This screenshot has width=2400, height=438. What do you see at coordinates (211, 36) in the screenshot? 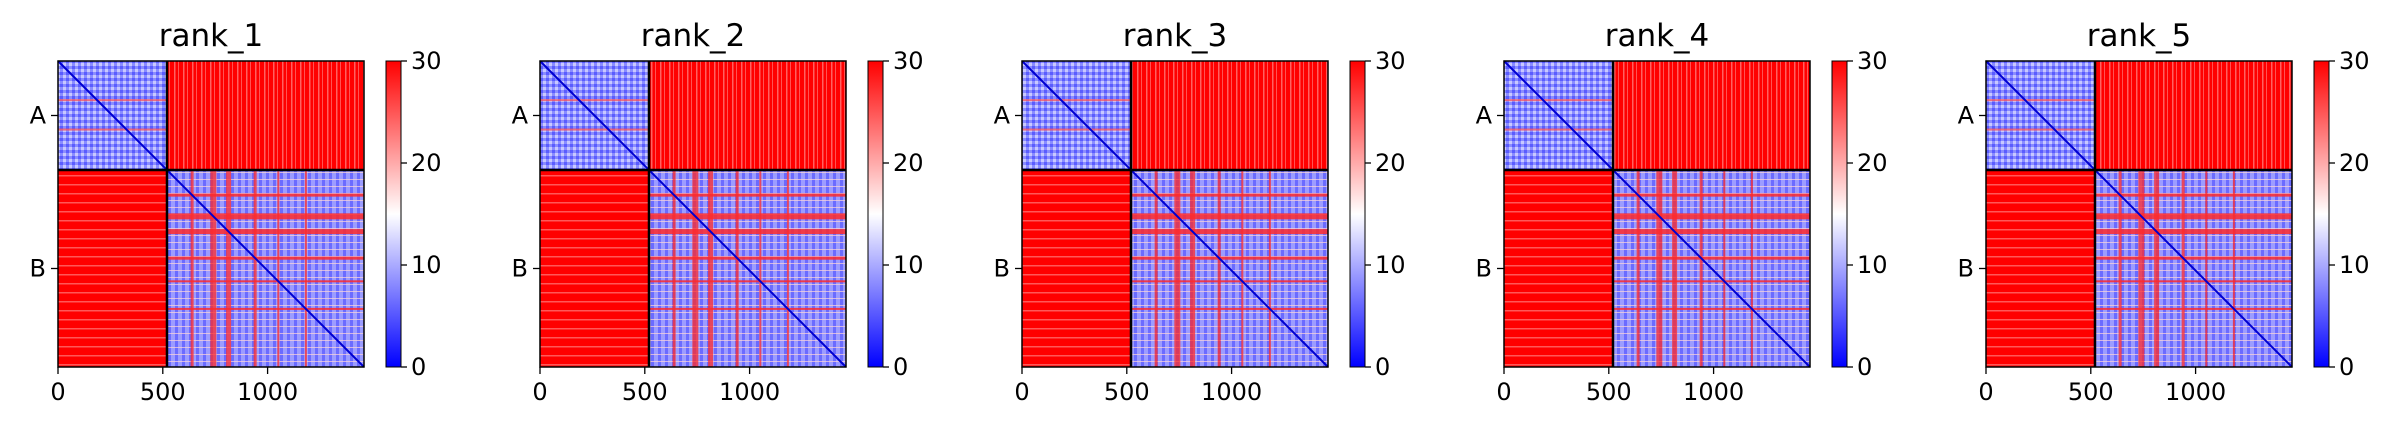
I see `panel-title: rank_1` at bounding box center [211, 36].